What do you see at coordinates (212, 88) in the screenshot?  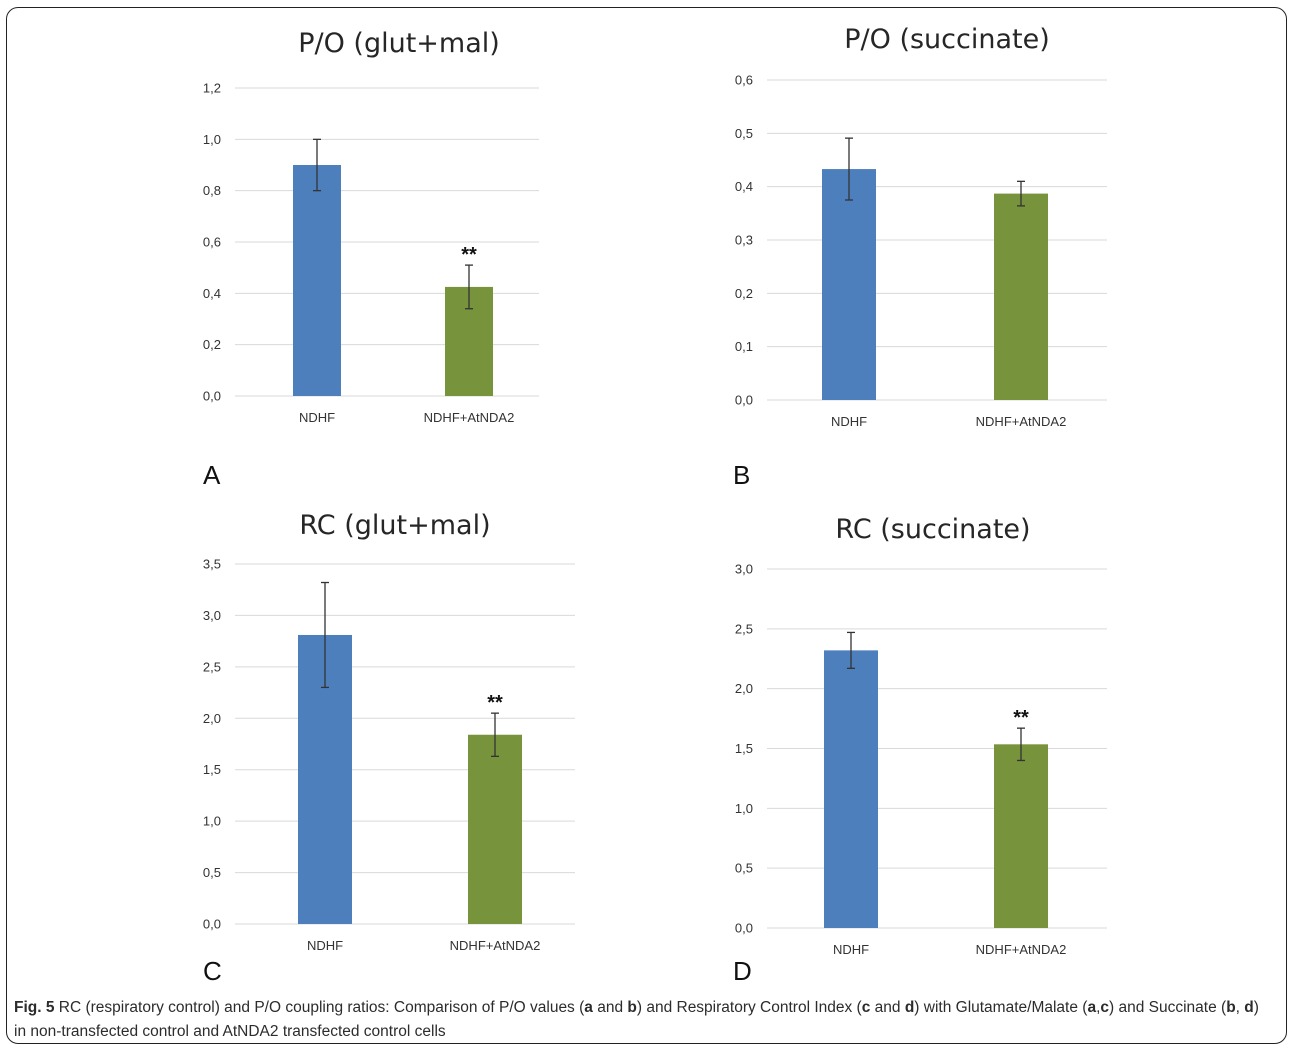 I see `y-tick-label: 1,2` at bounding box center [212, 88].